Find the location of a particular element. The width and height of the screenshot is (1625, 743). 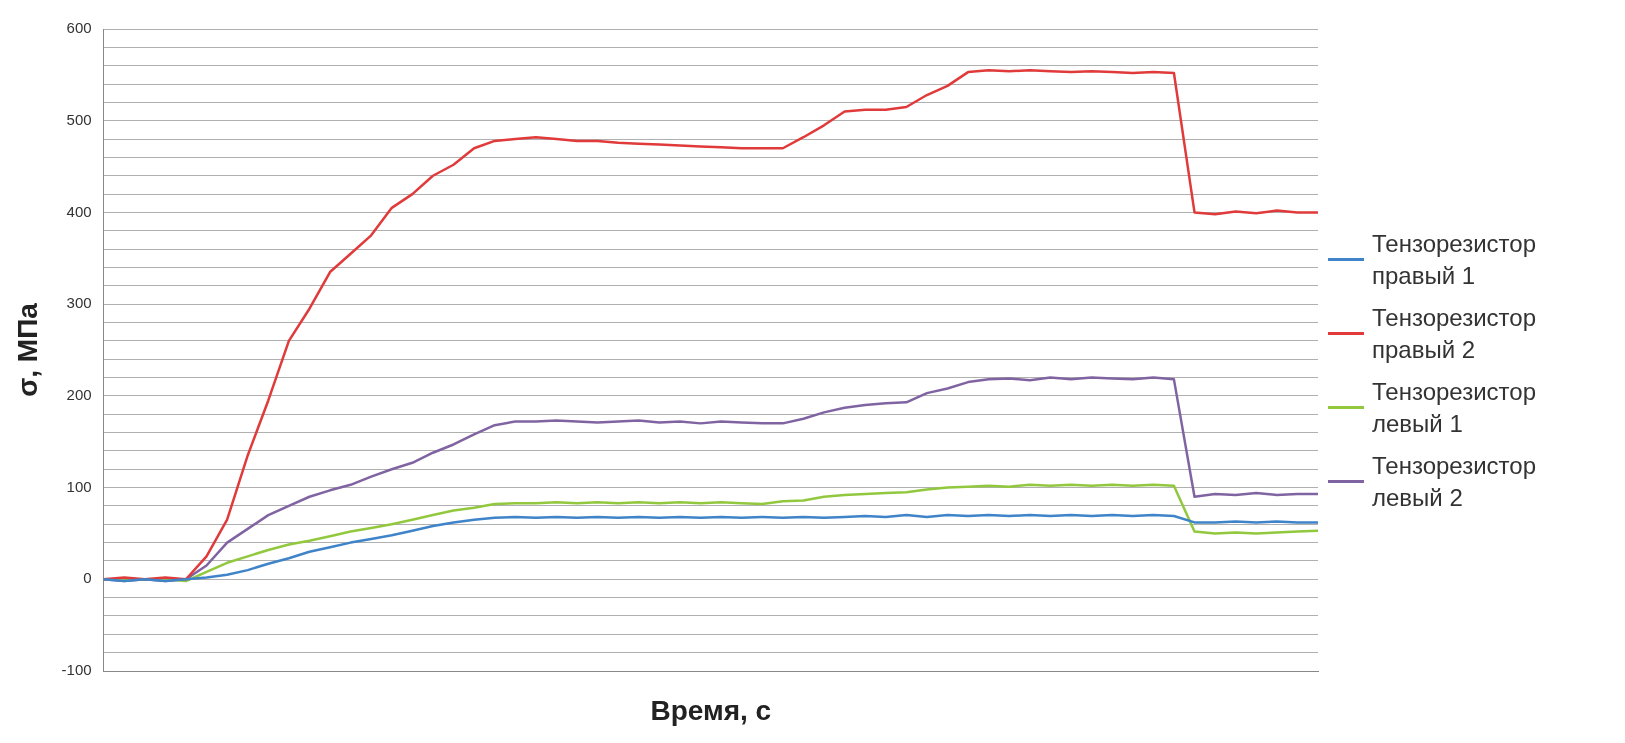

legend-label: Тензорезистор левый 2 is located at coordinates (1454, 481).